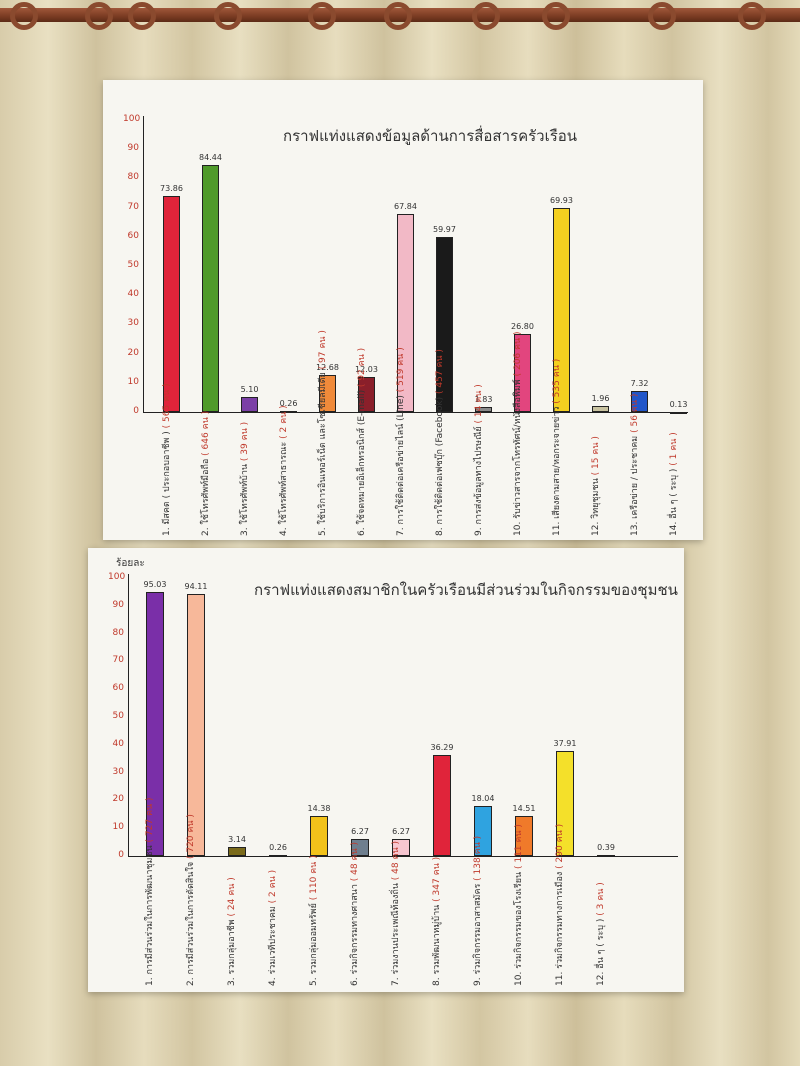 This screenshot has width=800, height=1066. I want to click on category-name: 11. ร่วมกิจกรรมทางการเมือง, so click(560, 927).